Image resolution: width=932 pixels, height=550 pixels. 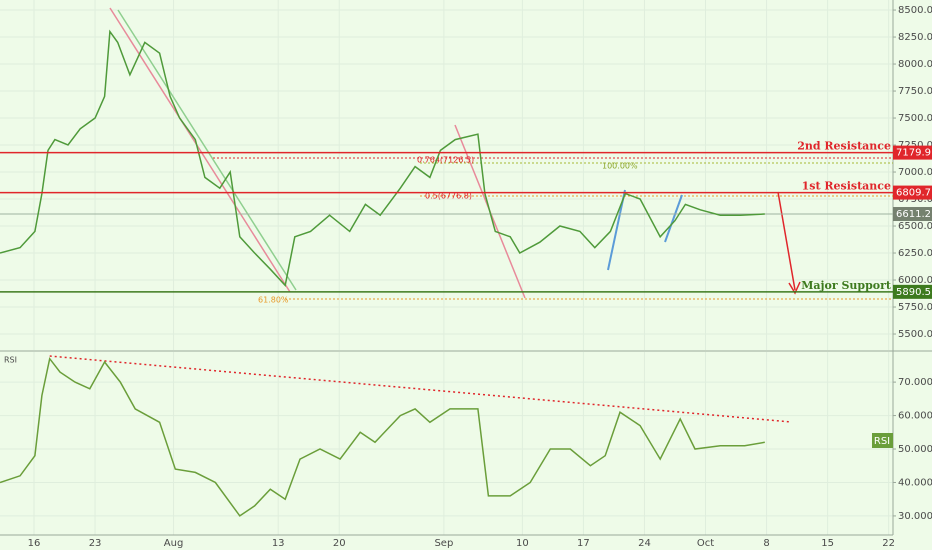 I want to click on price-badge, so click(x=912, y=214).